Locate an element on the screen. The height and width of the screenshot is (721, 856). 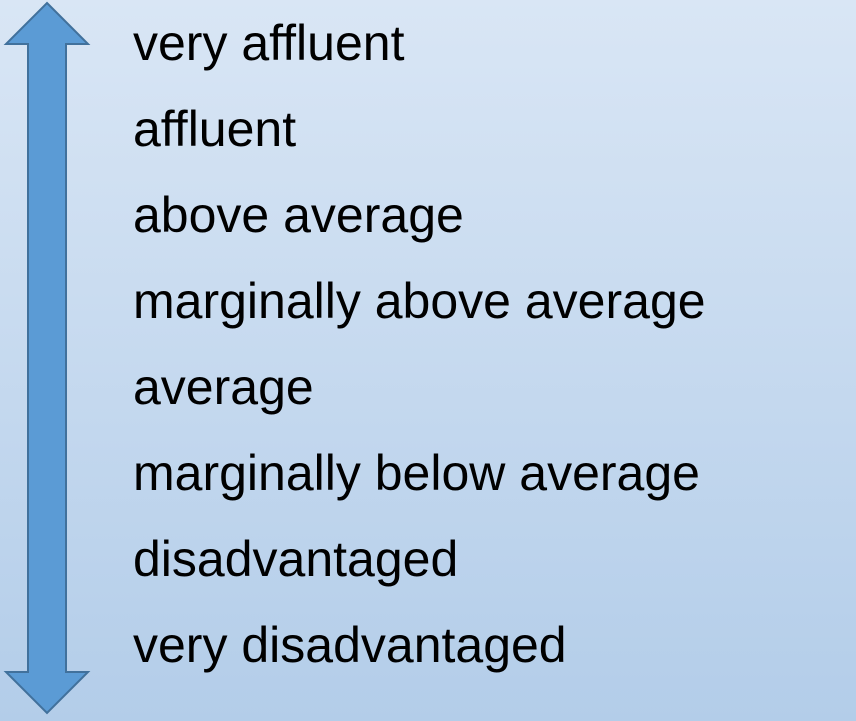
double-arrow is located at coordinates (47, 358).